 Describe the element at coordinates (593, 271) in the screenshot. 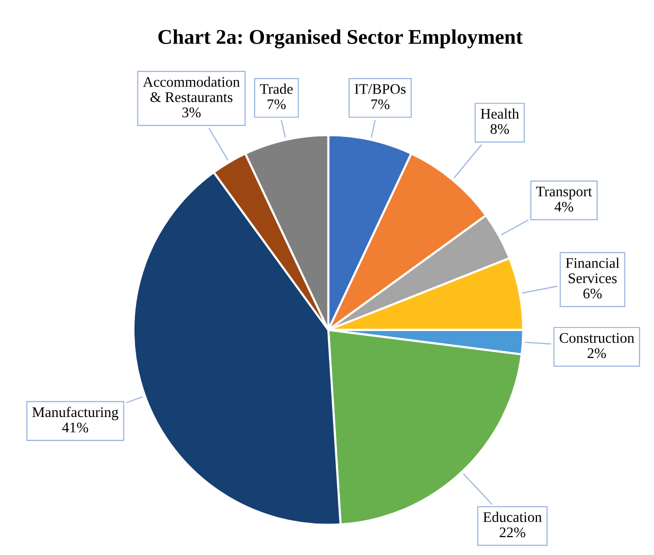

I see `slice-label: Financial Services` at that location.